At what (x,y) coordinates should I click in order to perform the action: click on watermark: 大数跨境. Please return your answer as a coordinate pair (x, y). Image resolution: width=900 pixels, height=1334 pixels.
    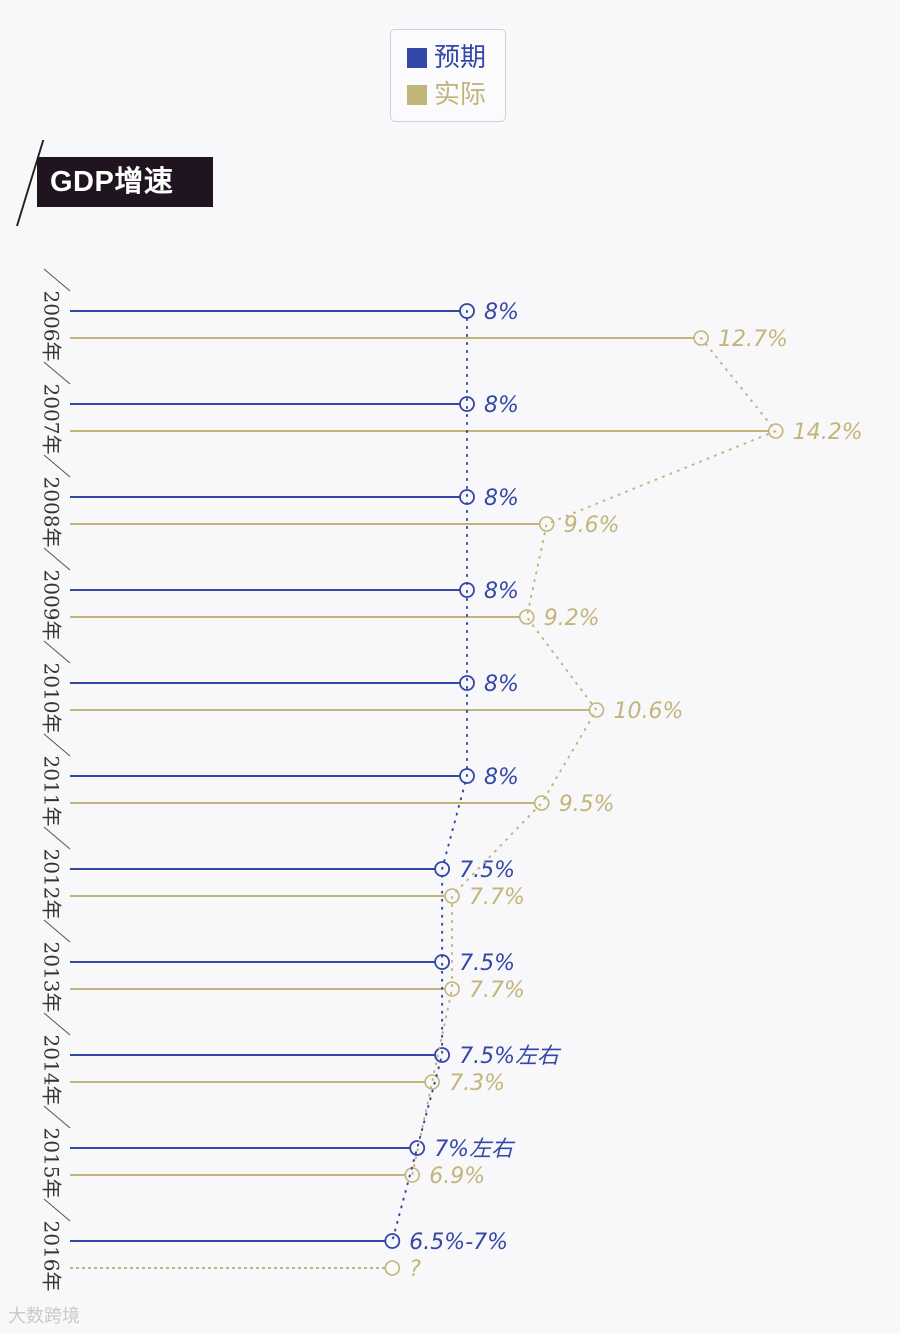
    Looking at the image, I should click on (44, 1316).